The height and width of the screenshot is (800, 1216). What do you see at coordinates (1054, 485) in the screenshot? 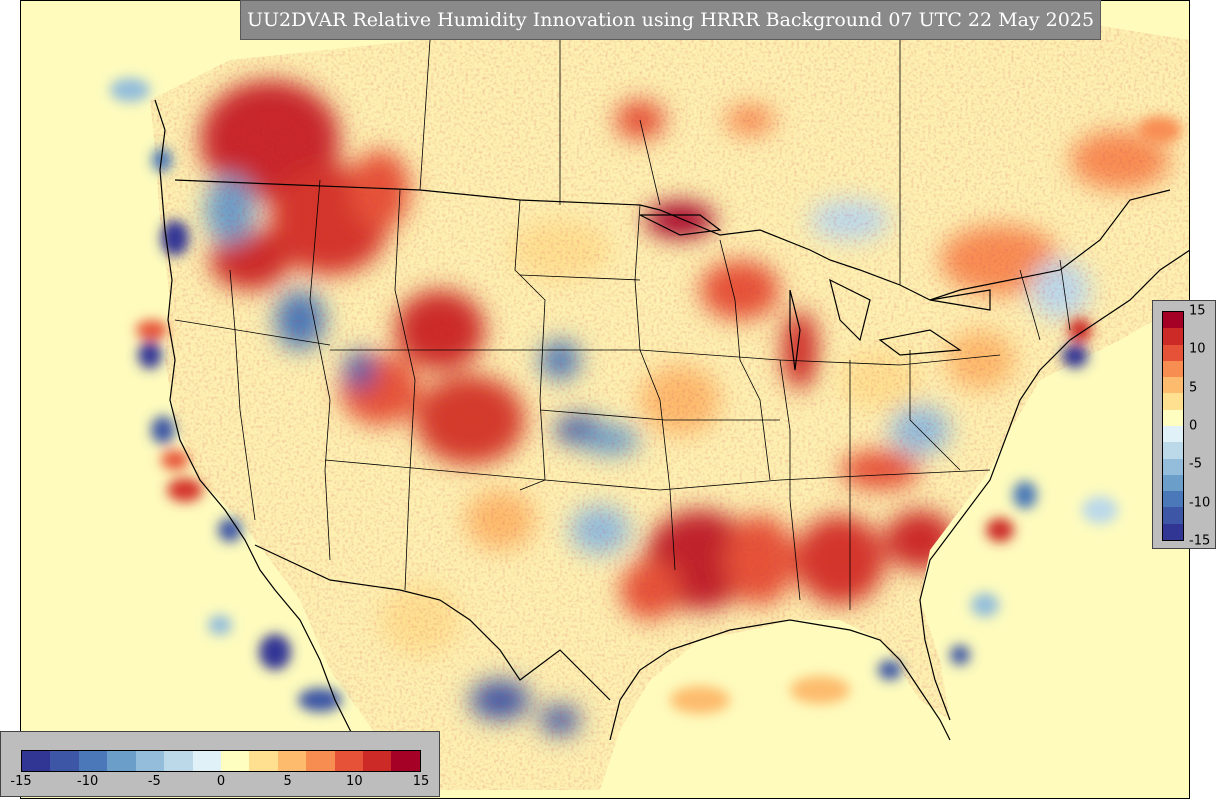
I see `coastline-east` at bounding box center [1054, 485].